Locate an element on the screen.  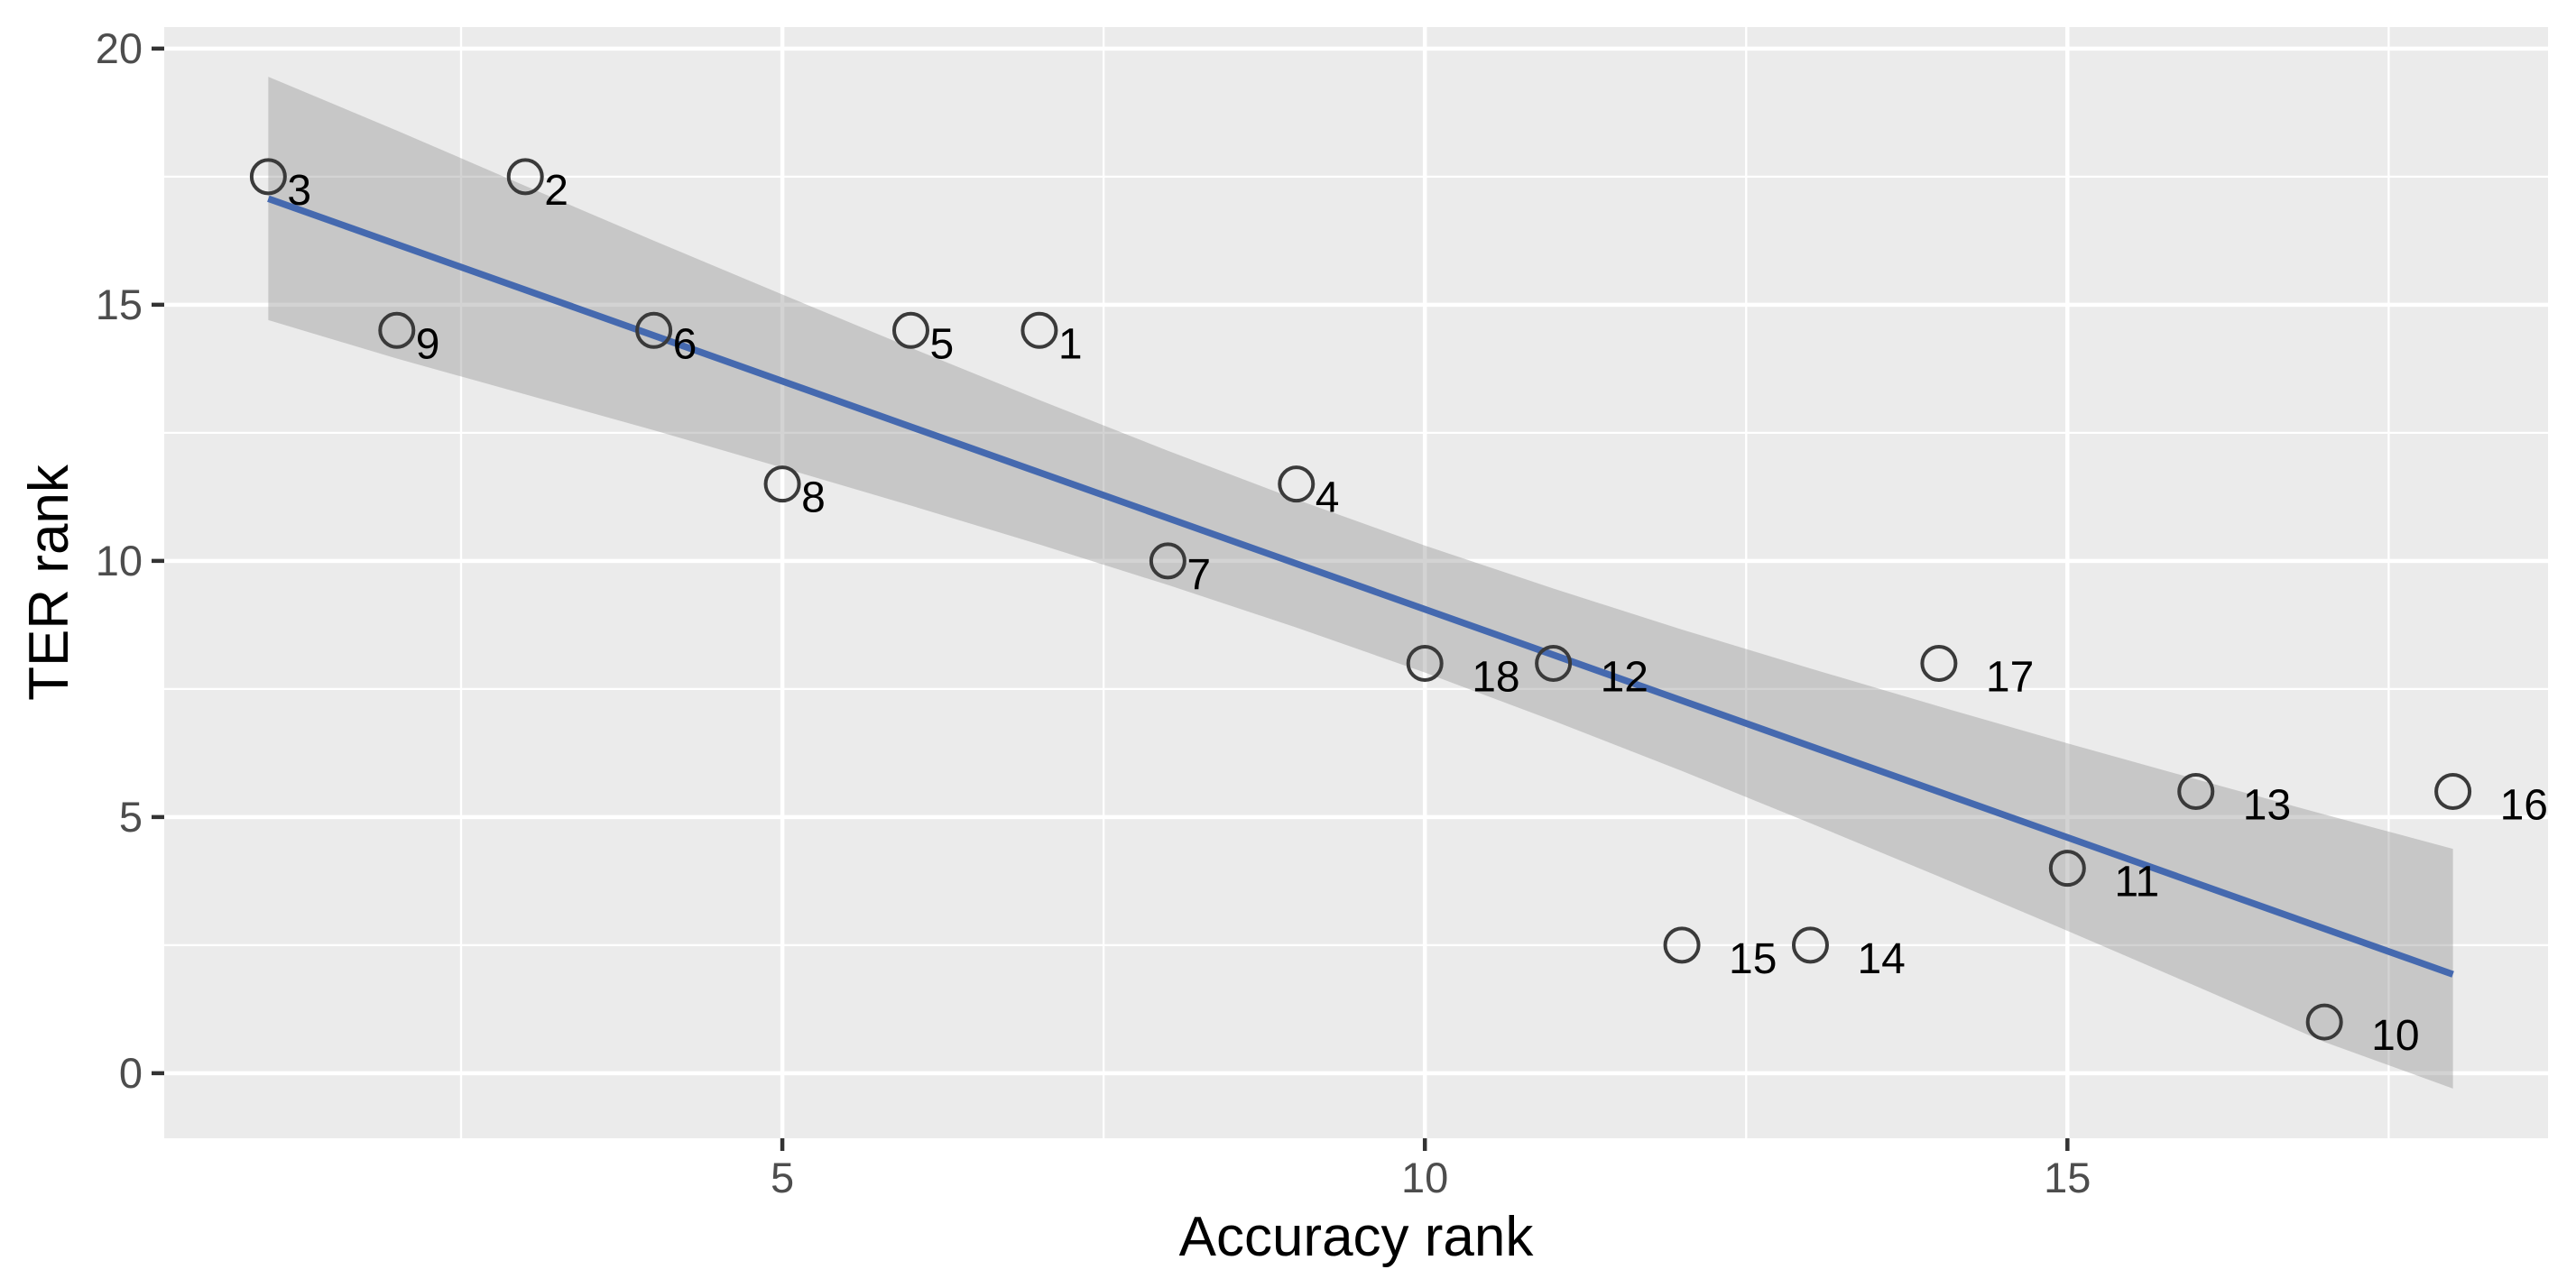
y-tick-label-20: 20 is located at coordinates (119, 48).